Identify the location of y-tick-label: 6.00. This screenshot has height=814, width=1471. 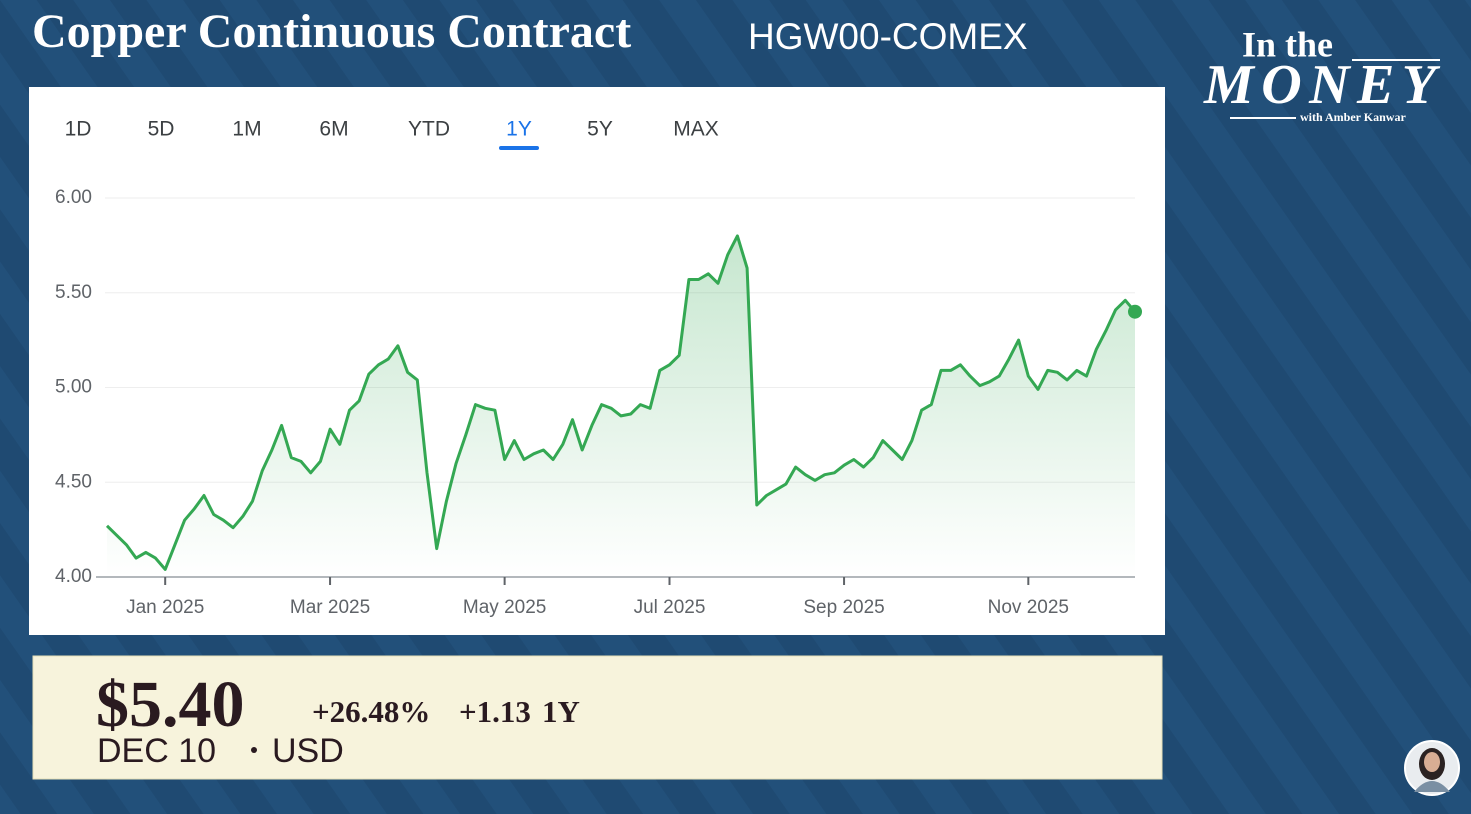
(73, 197).